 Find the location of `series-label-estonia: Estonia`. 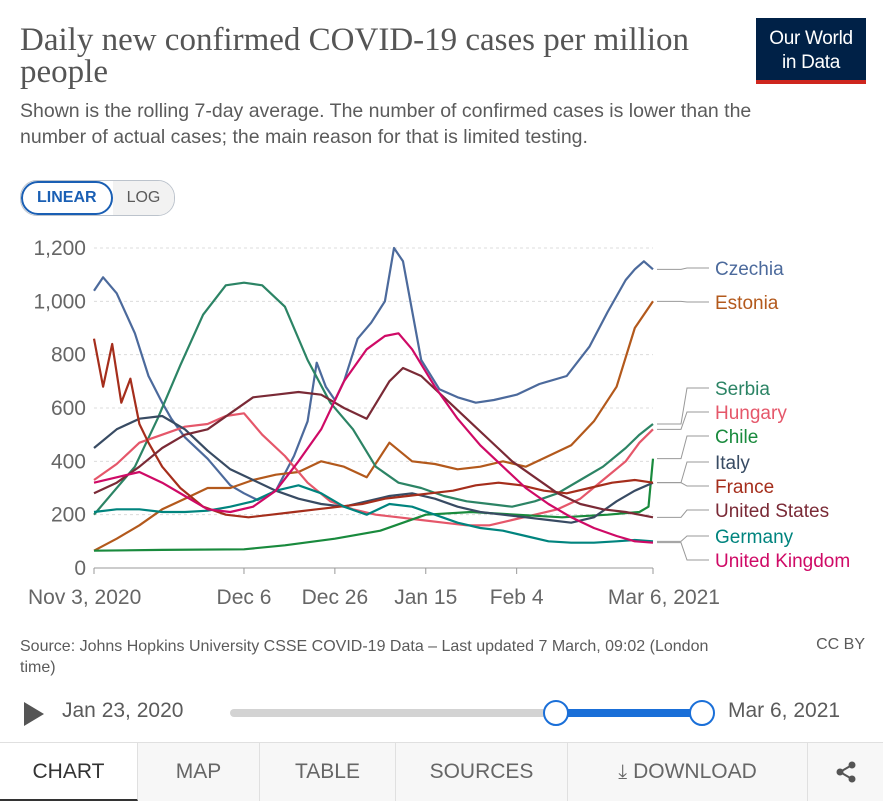

series-label-estonia: Estonia is located at coordinates (747, 303).